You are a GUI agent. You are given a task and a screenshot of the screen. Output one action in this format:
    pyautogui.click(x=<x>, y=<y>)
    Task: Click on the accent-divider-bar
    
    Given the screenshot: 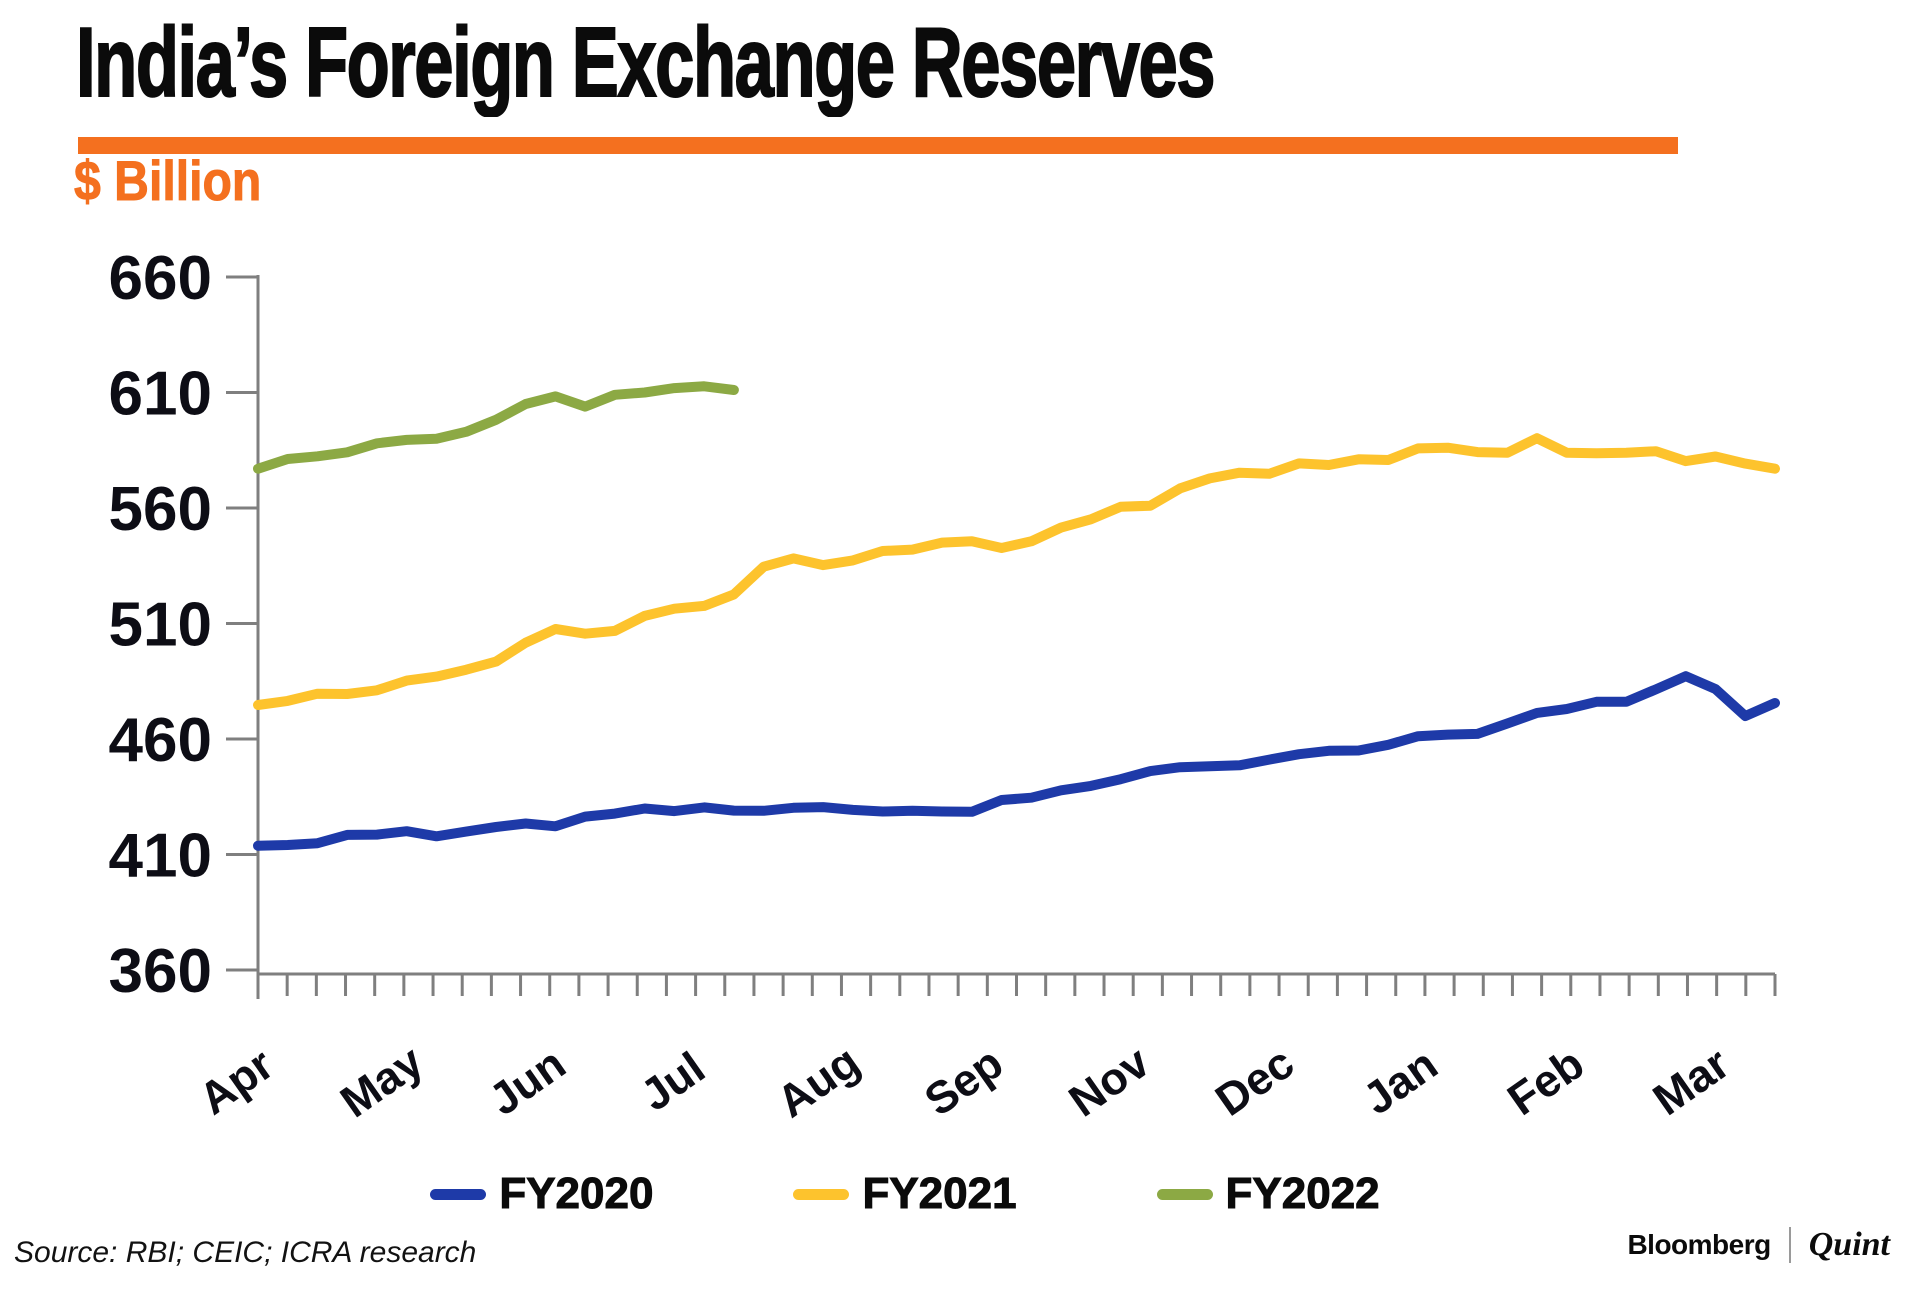 What is the action you would take?
    pyautogui.click(x=878, y=145)
    